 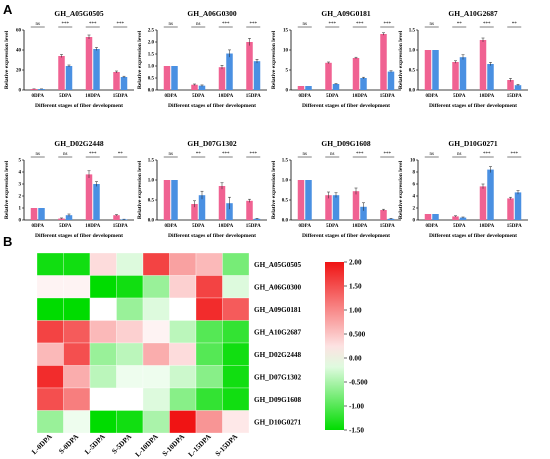 I want to click on heatmap-row-label: GH_D07G1302, so click(x=278, y=377).